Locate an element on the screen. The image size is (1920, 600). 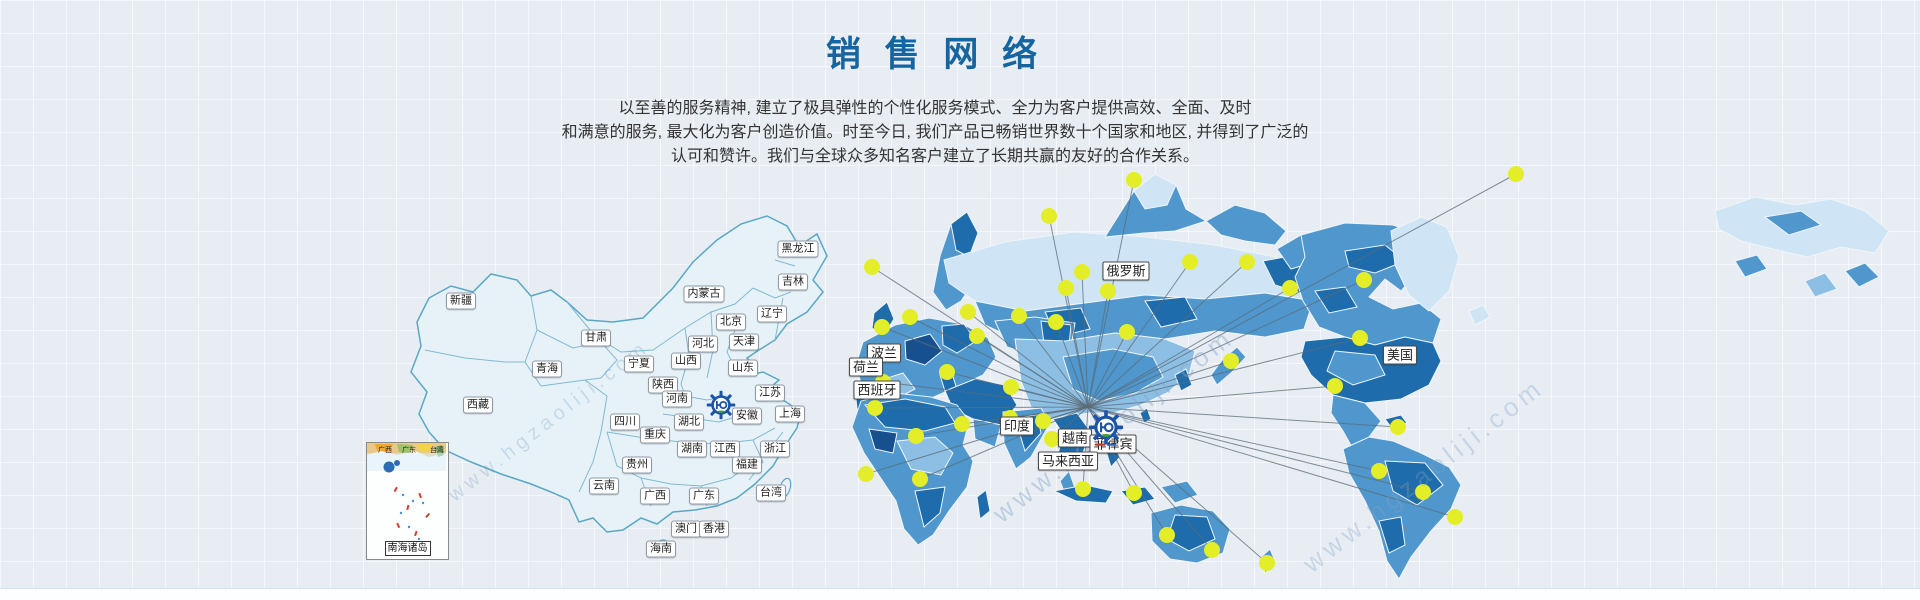
province-label: 江西 is located at coordinates (725, 449).